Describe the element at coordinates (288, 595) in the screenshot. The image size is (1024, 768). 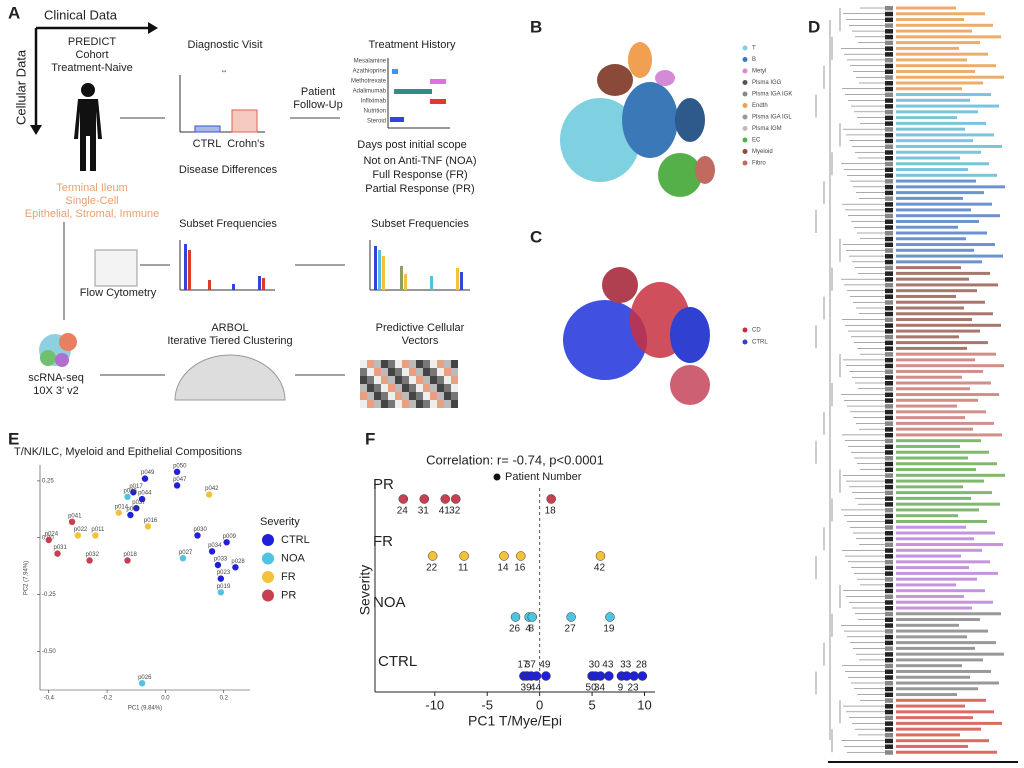
I see `legend-label: PR` at that location.